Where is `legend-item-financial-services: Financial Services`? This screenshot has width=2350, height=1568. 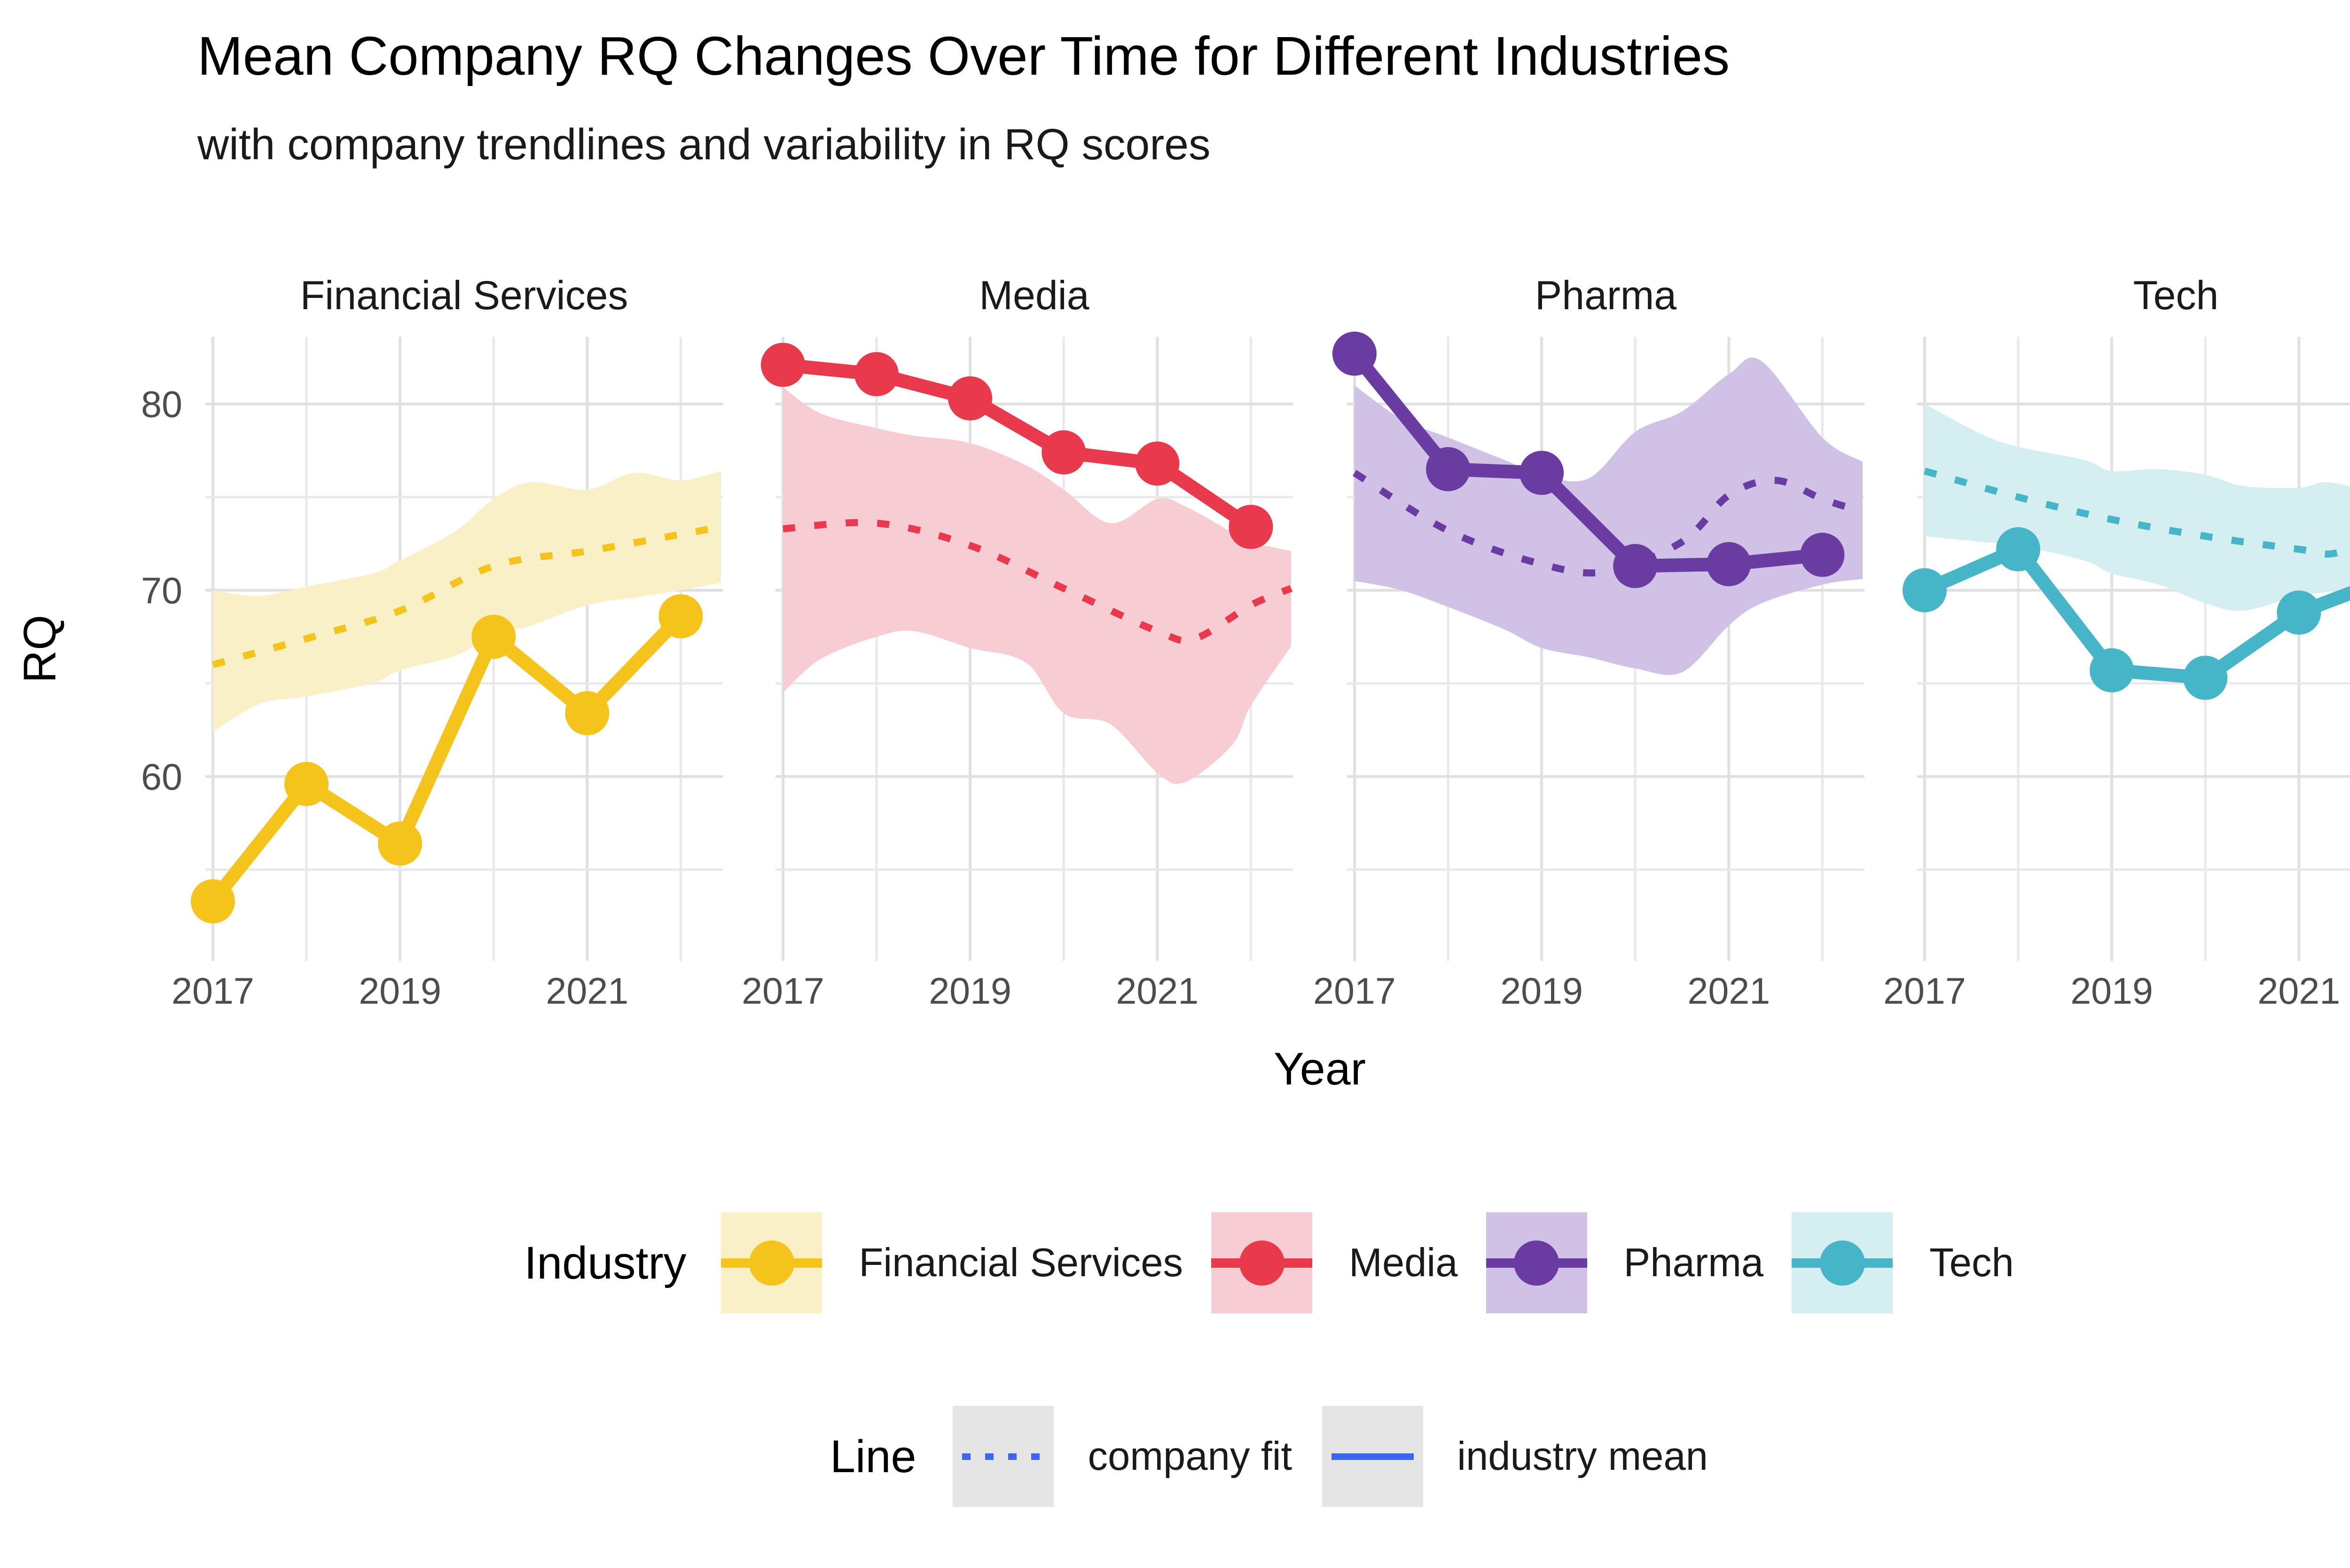 legend-item-financial-services: Financial Services is located at coordinates (952, 1262).